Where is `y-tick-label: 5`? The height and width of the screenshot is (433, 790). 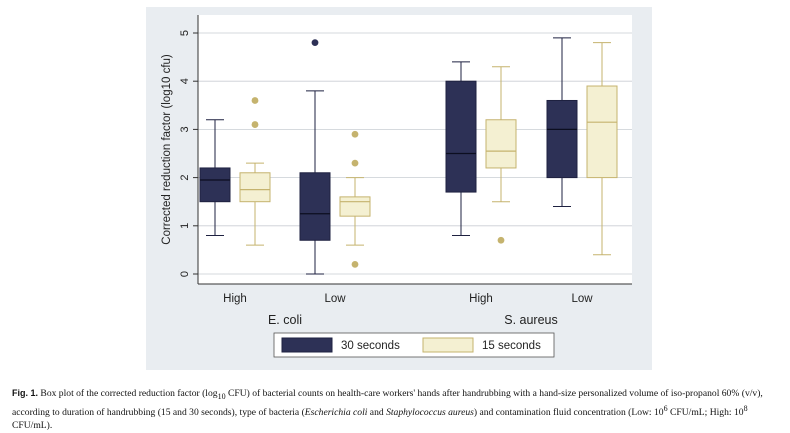 y-tick-label: 5 is located at coordinates (185, 33).